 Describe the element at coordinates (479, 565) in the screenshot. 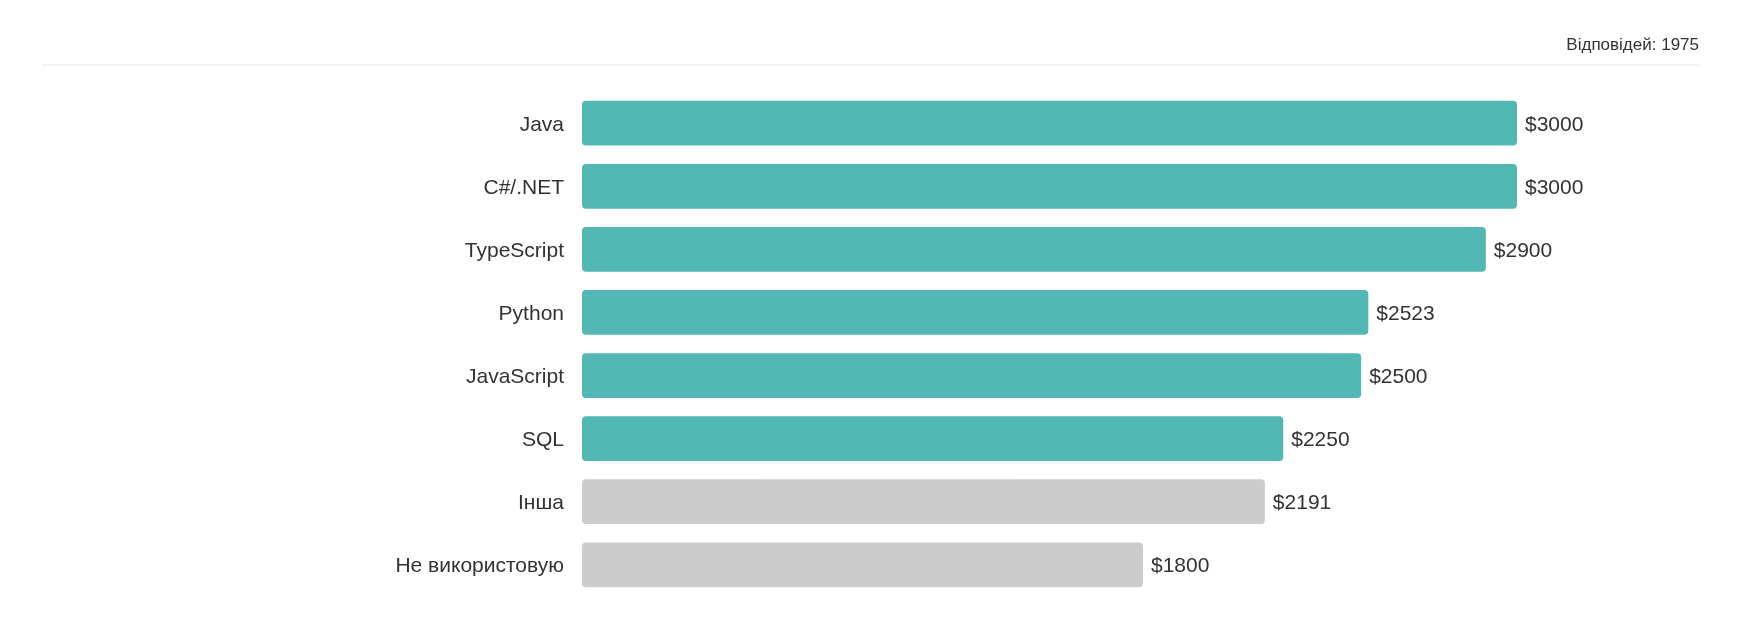

I see `y-tick-label: Не використовую` at that location.